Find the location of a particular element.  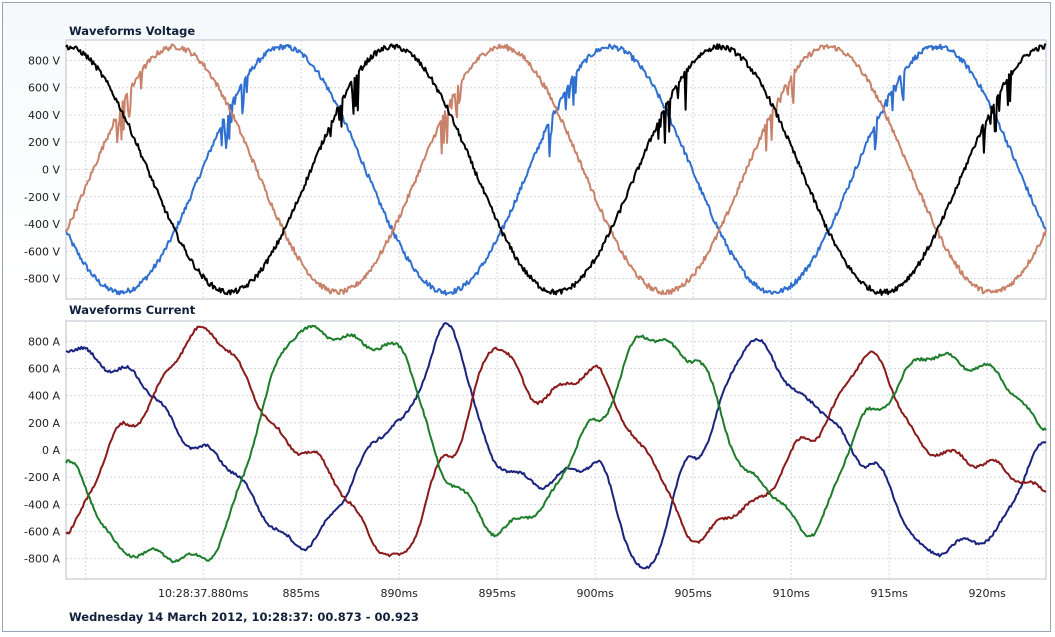

y-tick-label: -600 A is located at coordinates (42, 531).